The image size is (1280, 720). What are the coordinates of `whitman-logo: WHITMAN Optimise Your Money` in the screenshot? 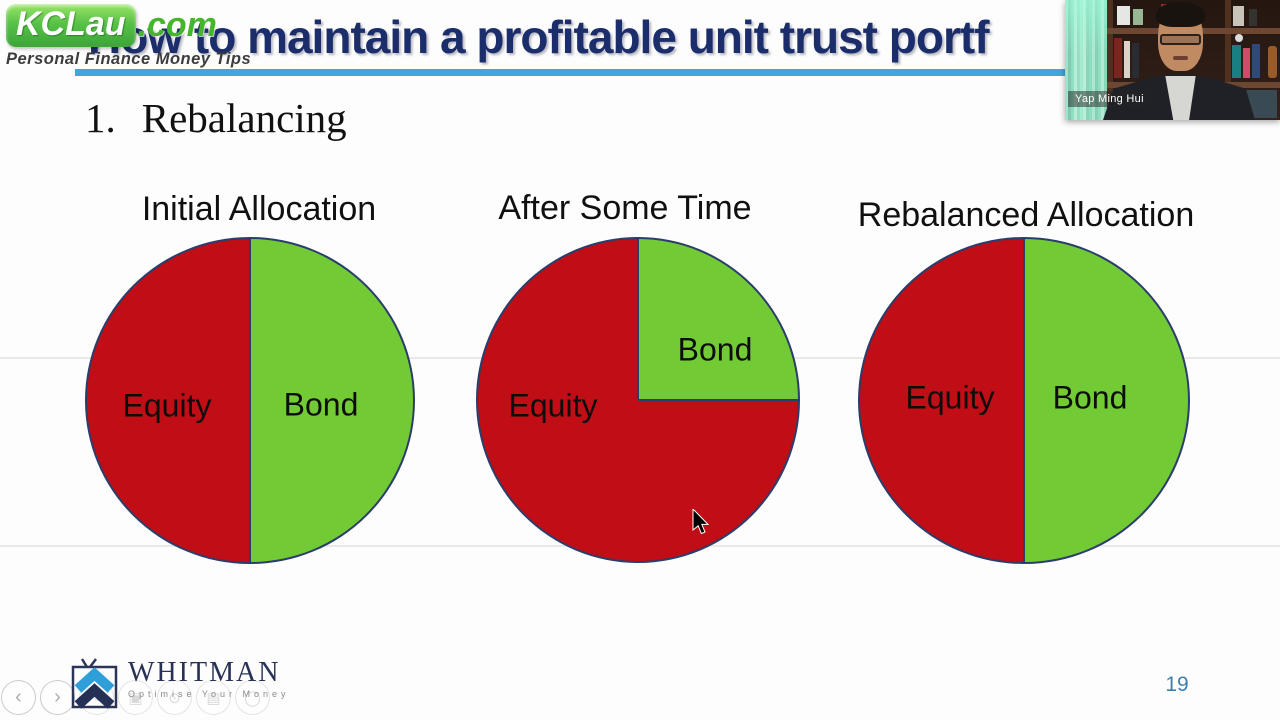 It's located at (180, 684).